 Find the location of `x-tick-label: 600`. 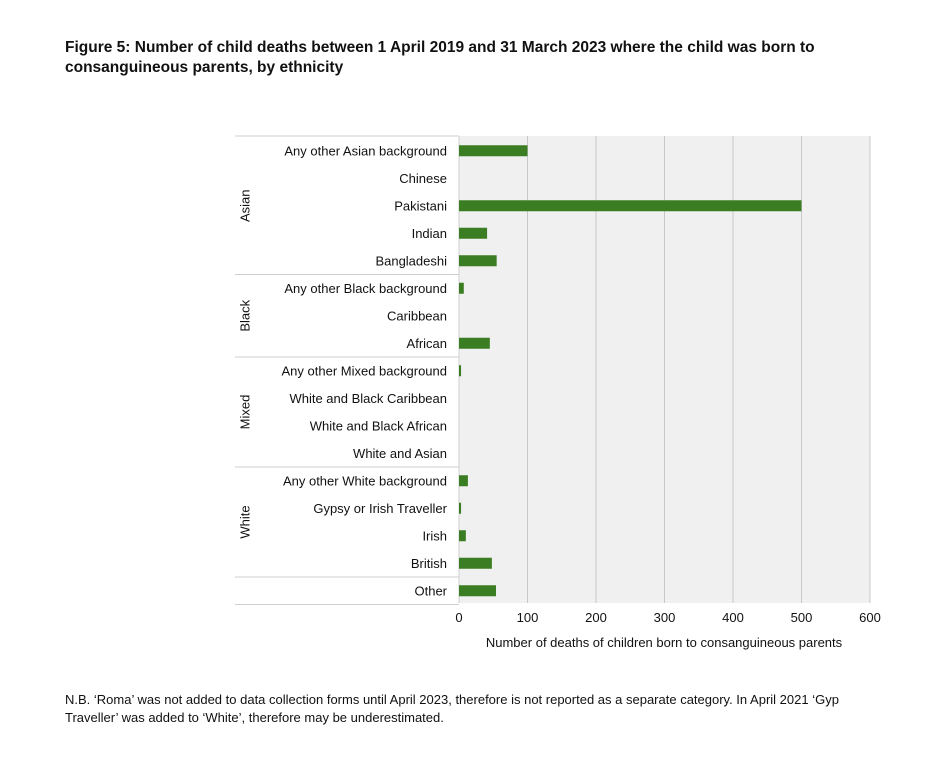

x-tick-label: 600 is located at coordinates (870, 617).